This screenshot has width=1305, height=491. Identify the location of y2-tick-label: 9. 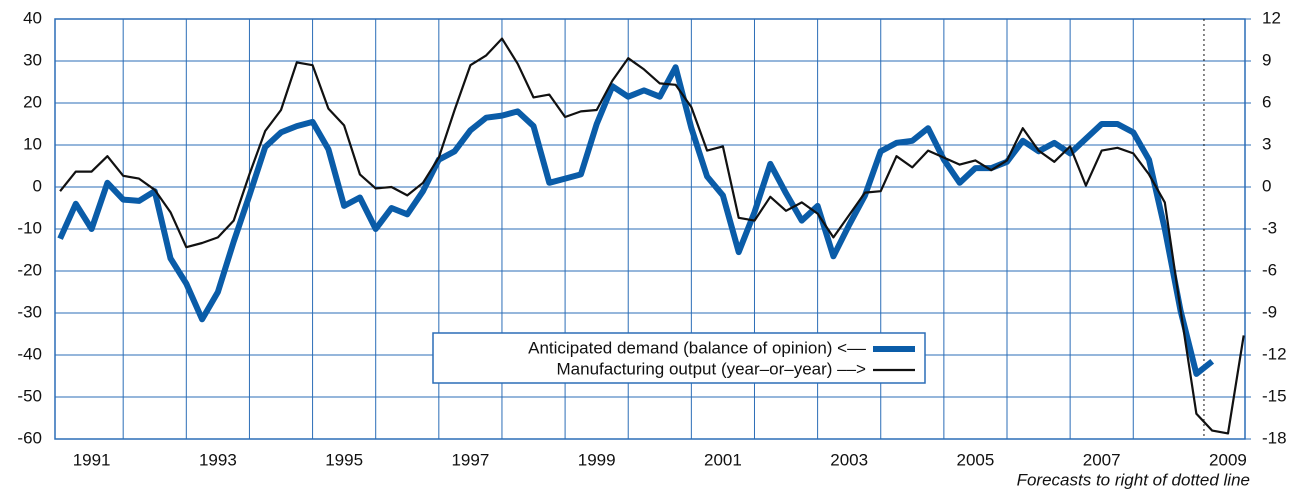
(1266, 59).